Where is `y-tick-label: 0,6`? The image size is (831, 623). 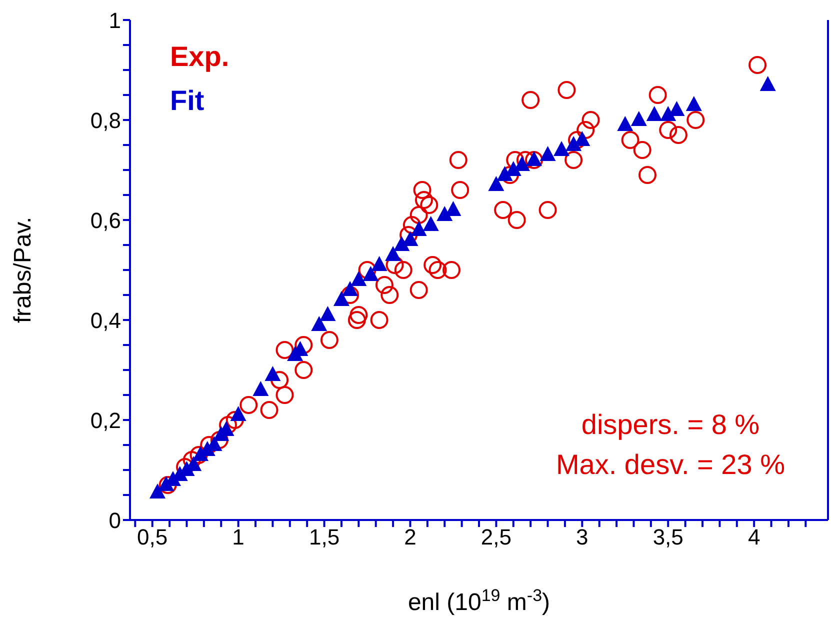 y-tick-label: 0,6 is located at coordinates (105, 220).